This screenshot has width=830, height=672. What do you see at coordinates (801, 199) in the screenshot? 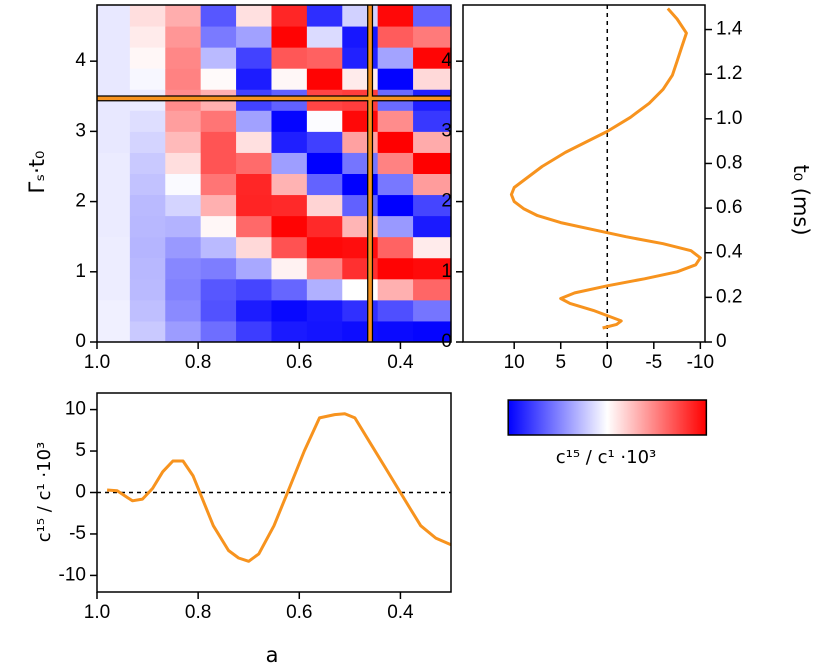
I see `y2-axis-label: t₀ (ms)` at bounding box center [801, 199].